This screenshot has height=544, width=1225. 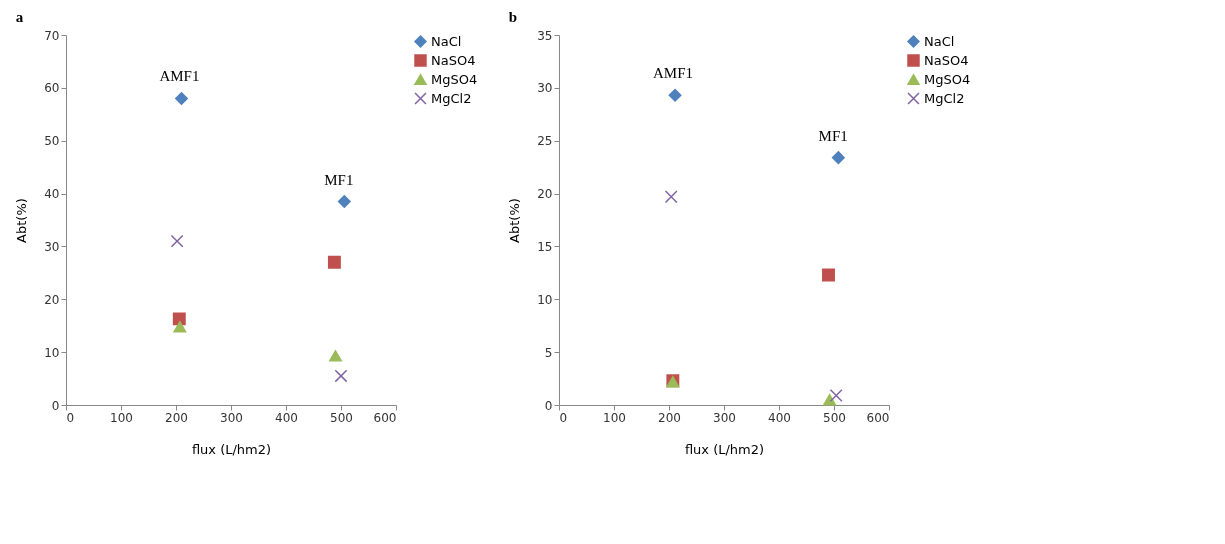 What do you see at coordinates (545, 141) in the screenshot?
I see `y-tick-label: 25` at bounding box center [545, 141].